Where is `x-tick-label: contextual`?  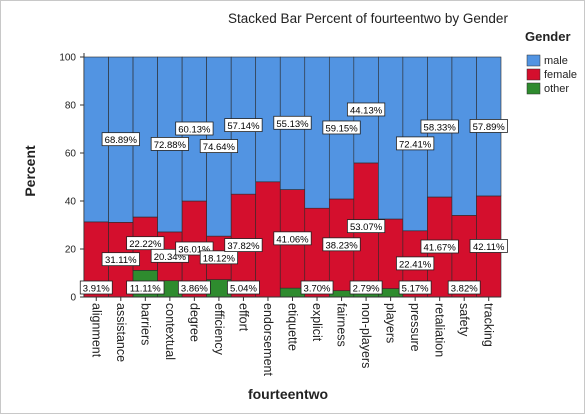
x-tick-label: contextual is located at coordinates (170, 331).